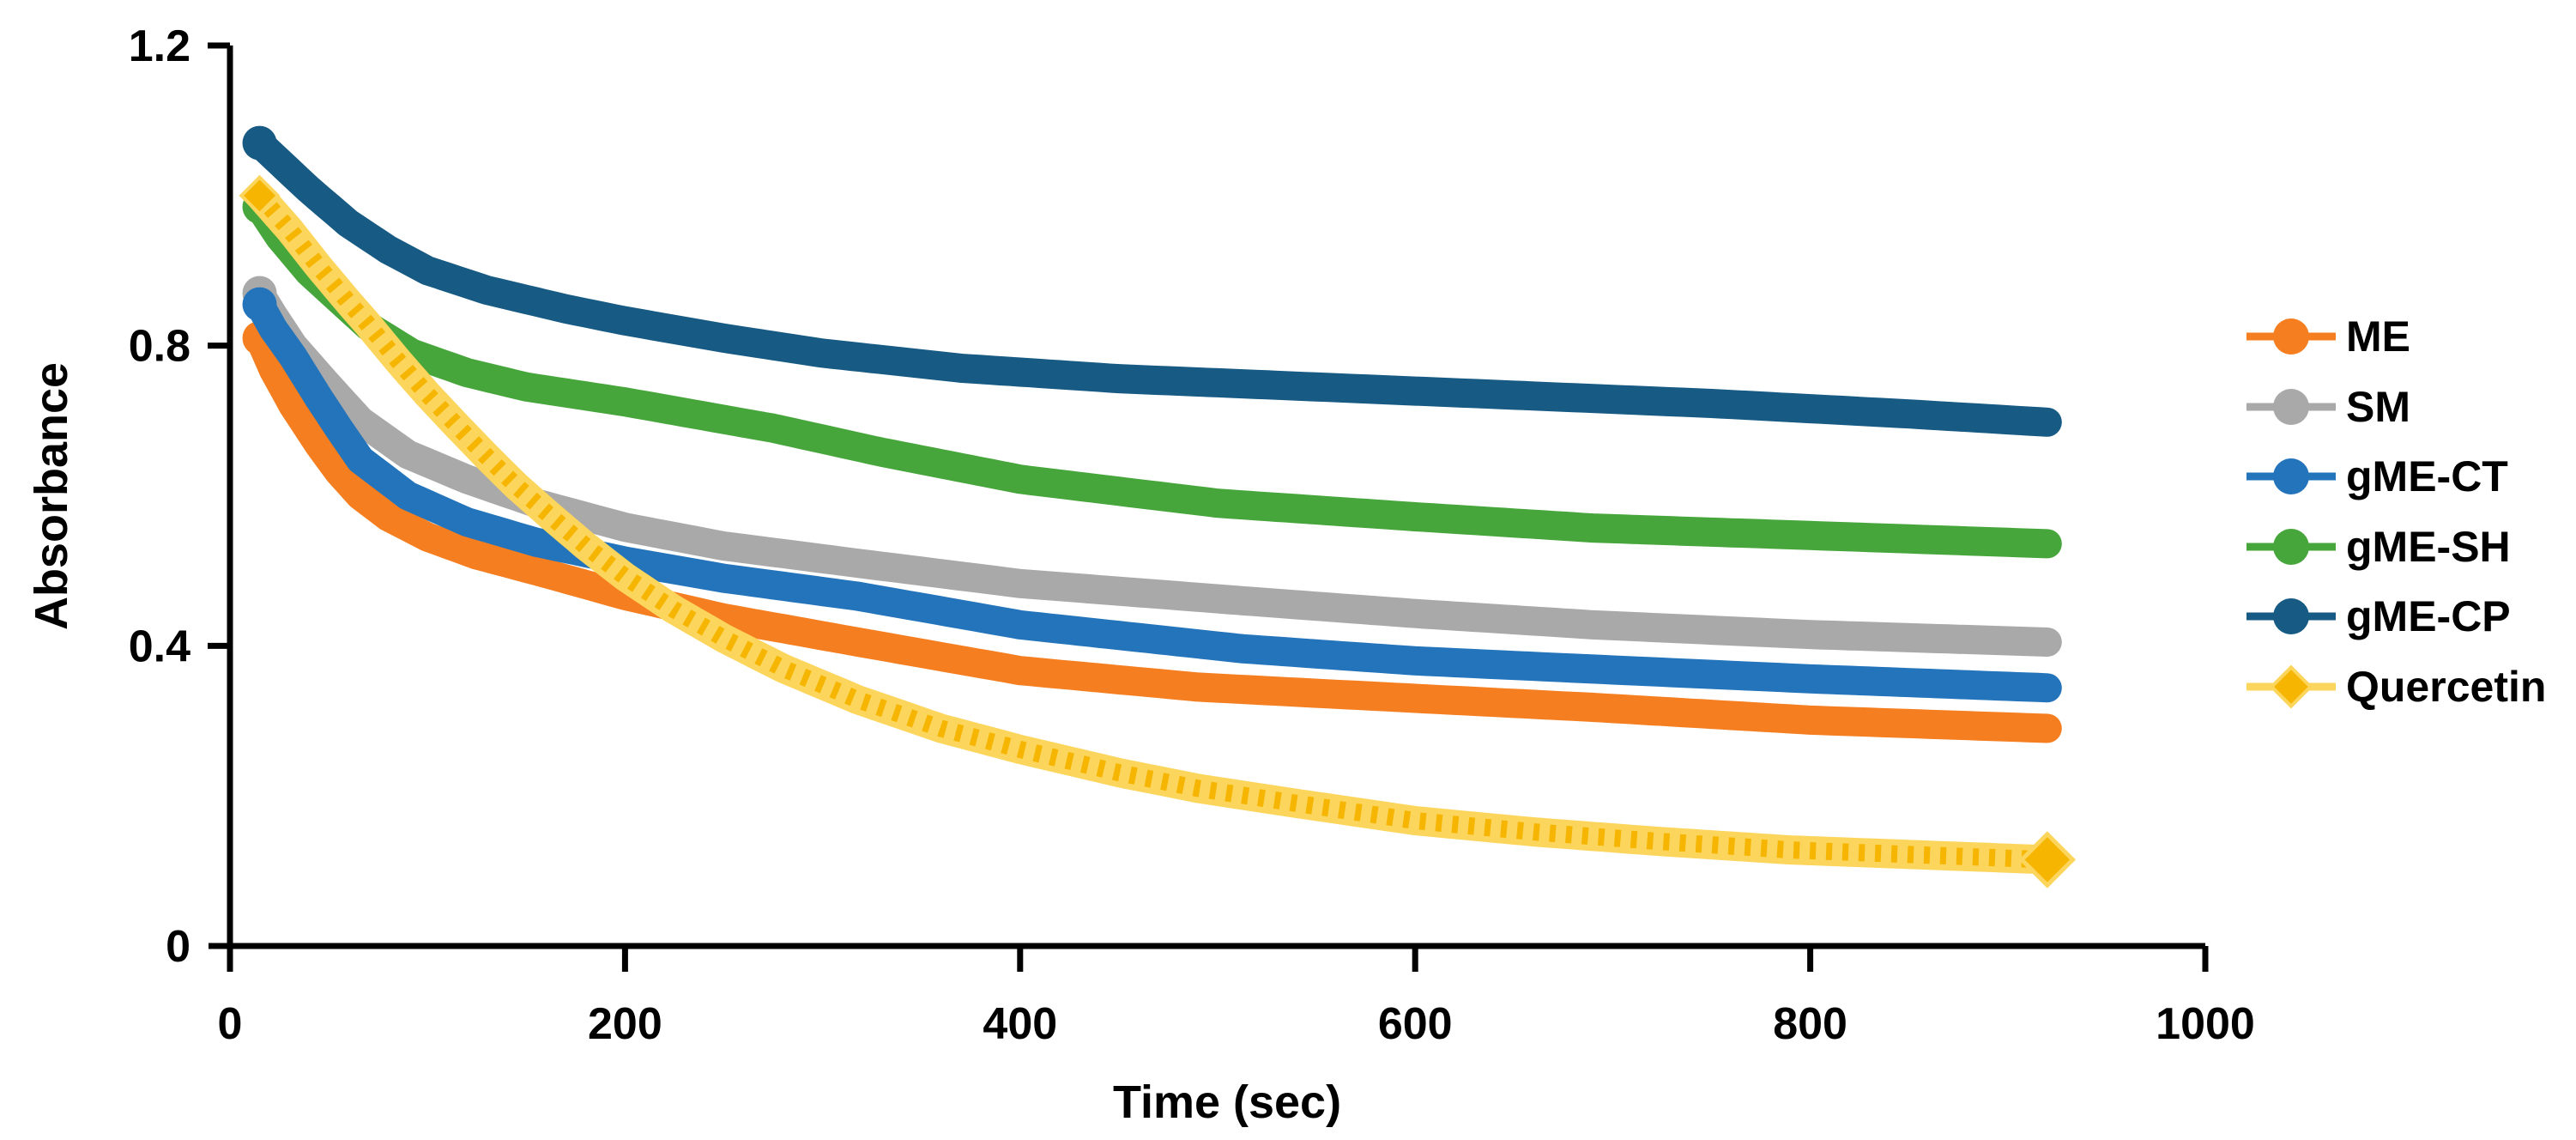  Describe the element at coordinates (231, 1024) in the screenshot. I see `x-tick-label: 0` at that location.